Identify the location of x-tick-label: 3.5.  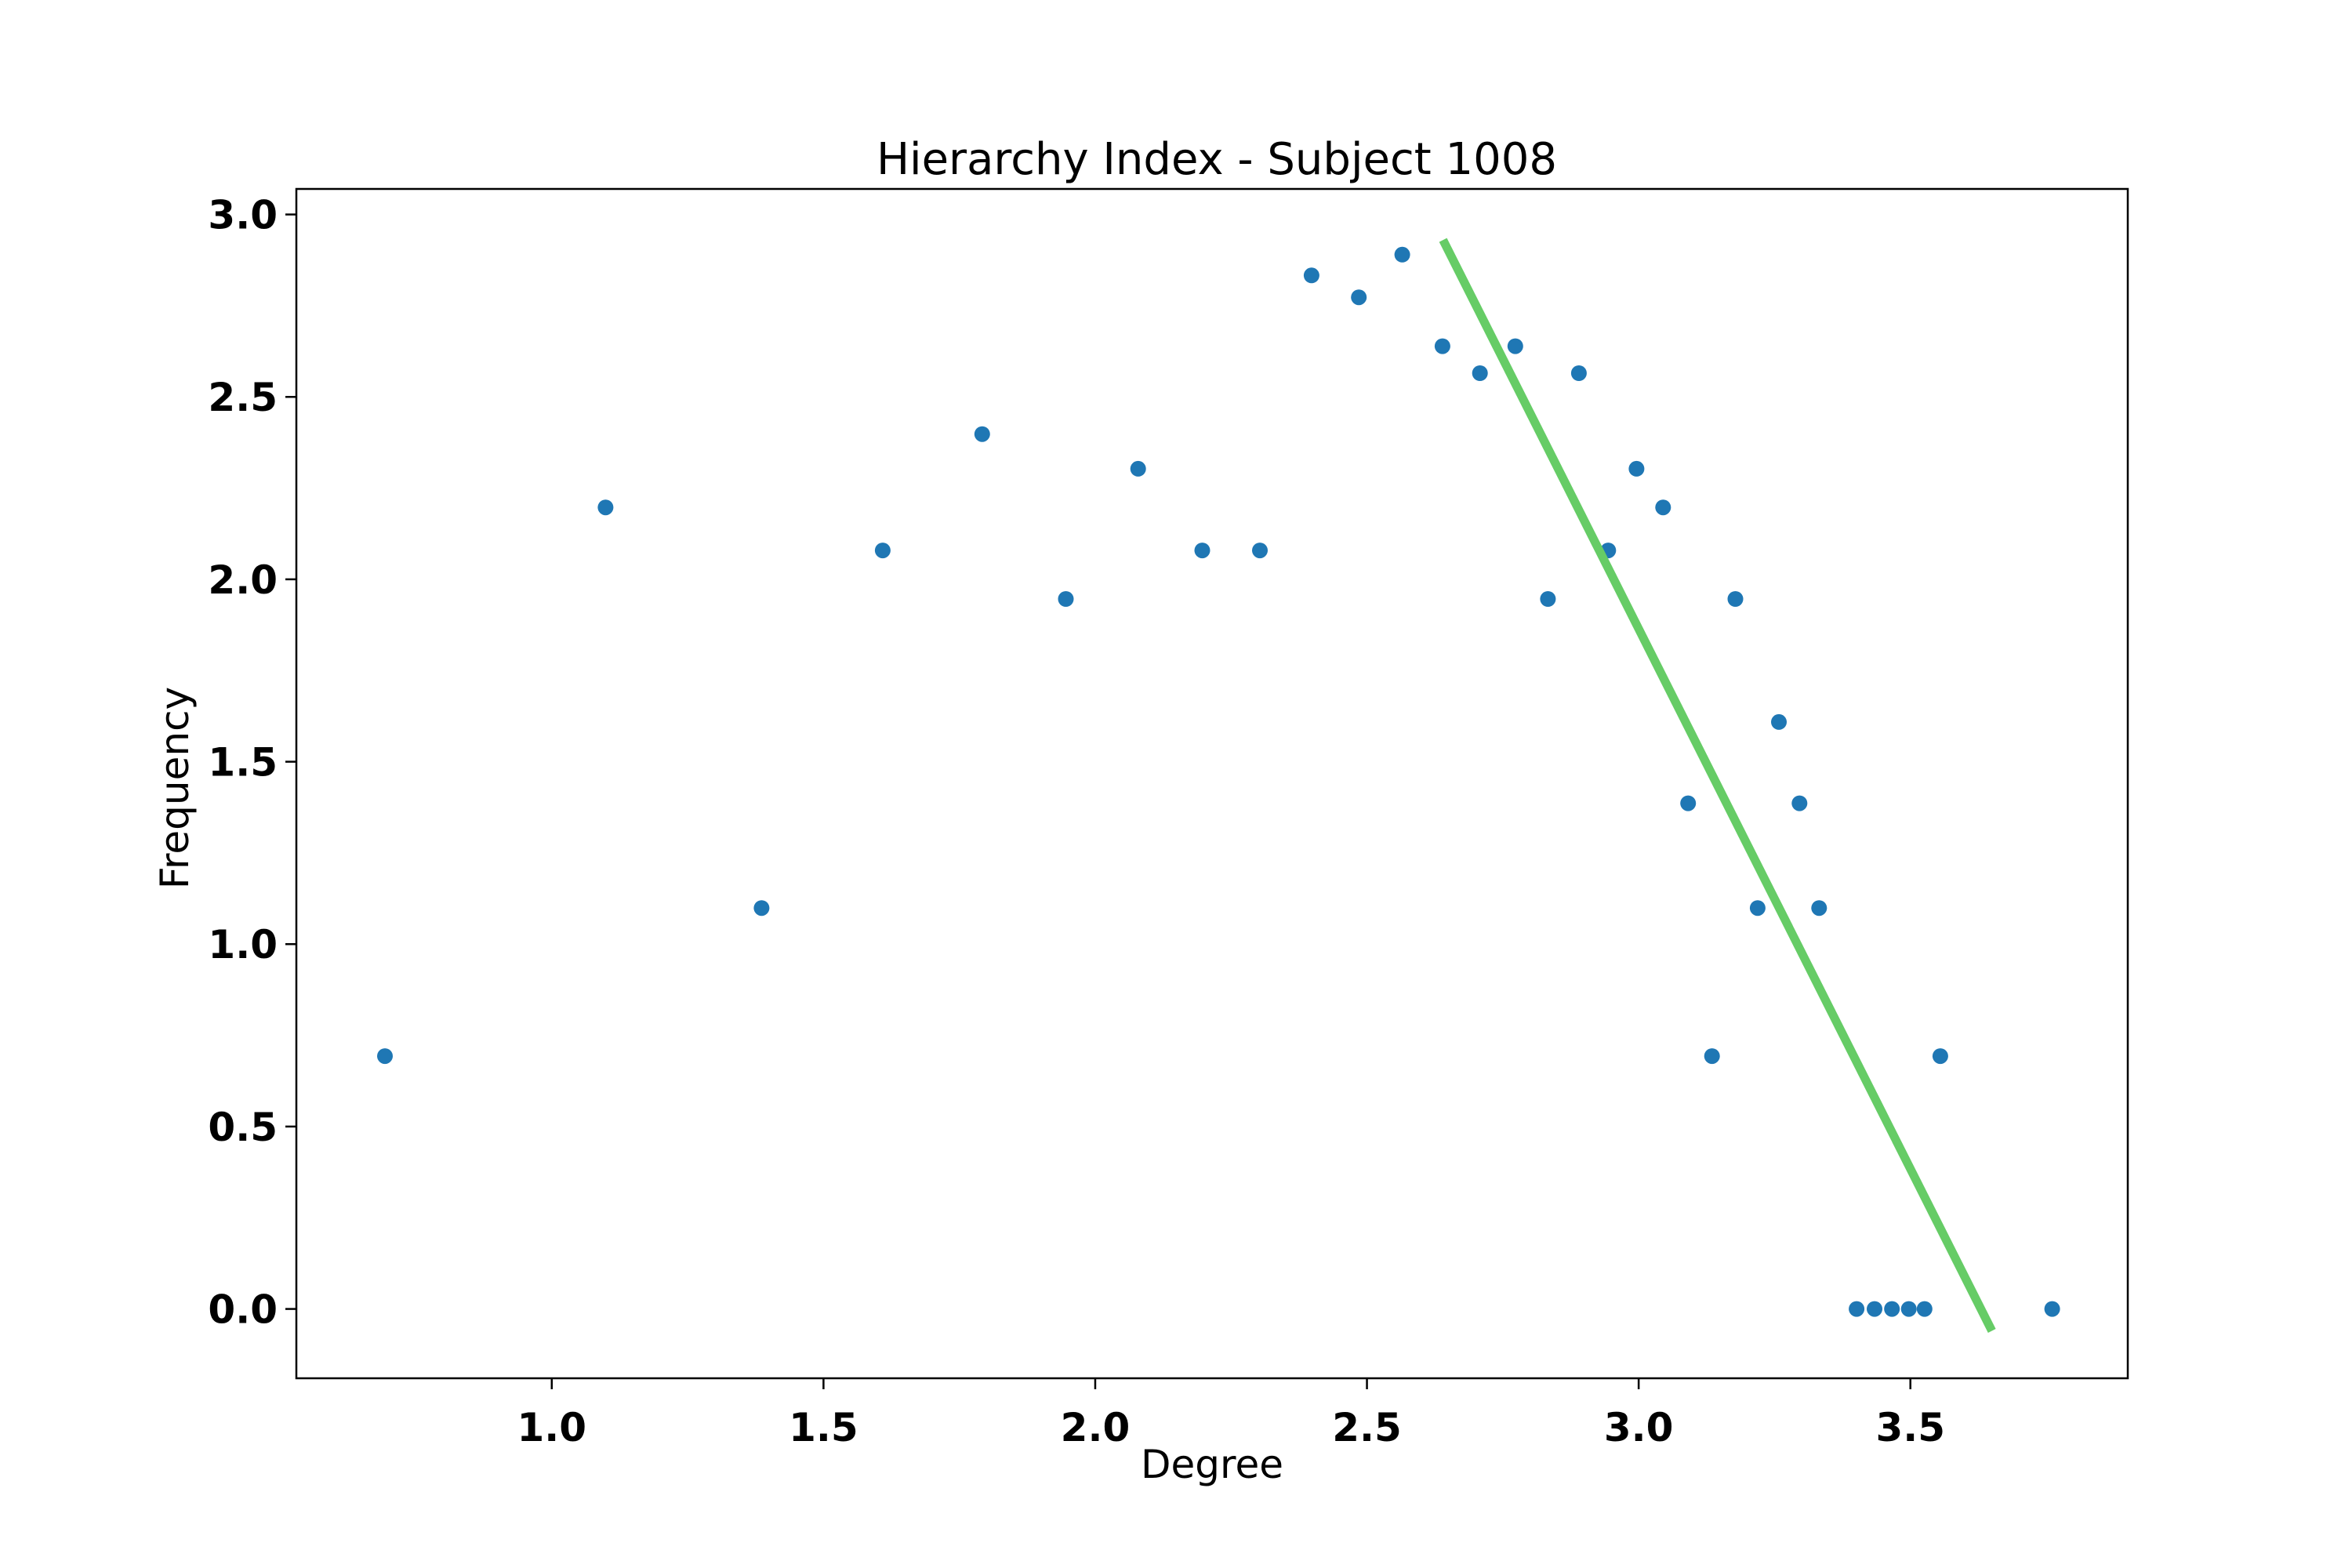
(1910, 1427).